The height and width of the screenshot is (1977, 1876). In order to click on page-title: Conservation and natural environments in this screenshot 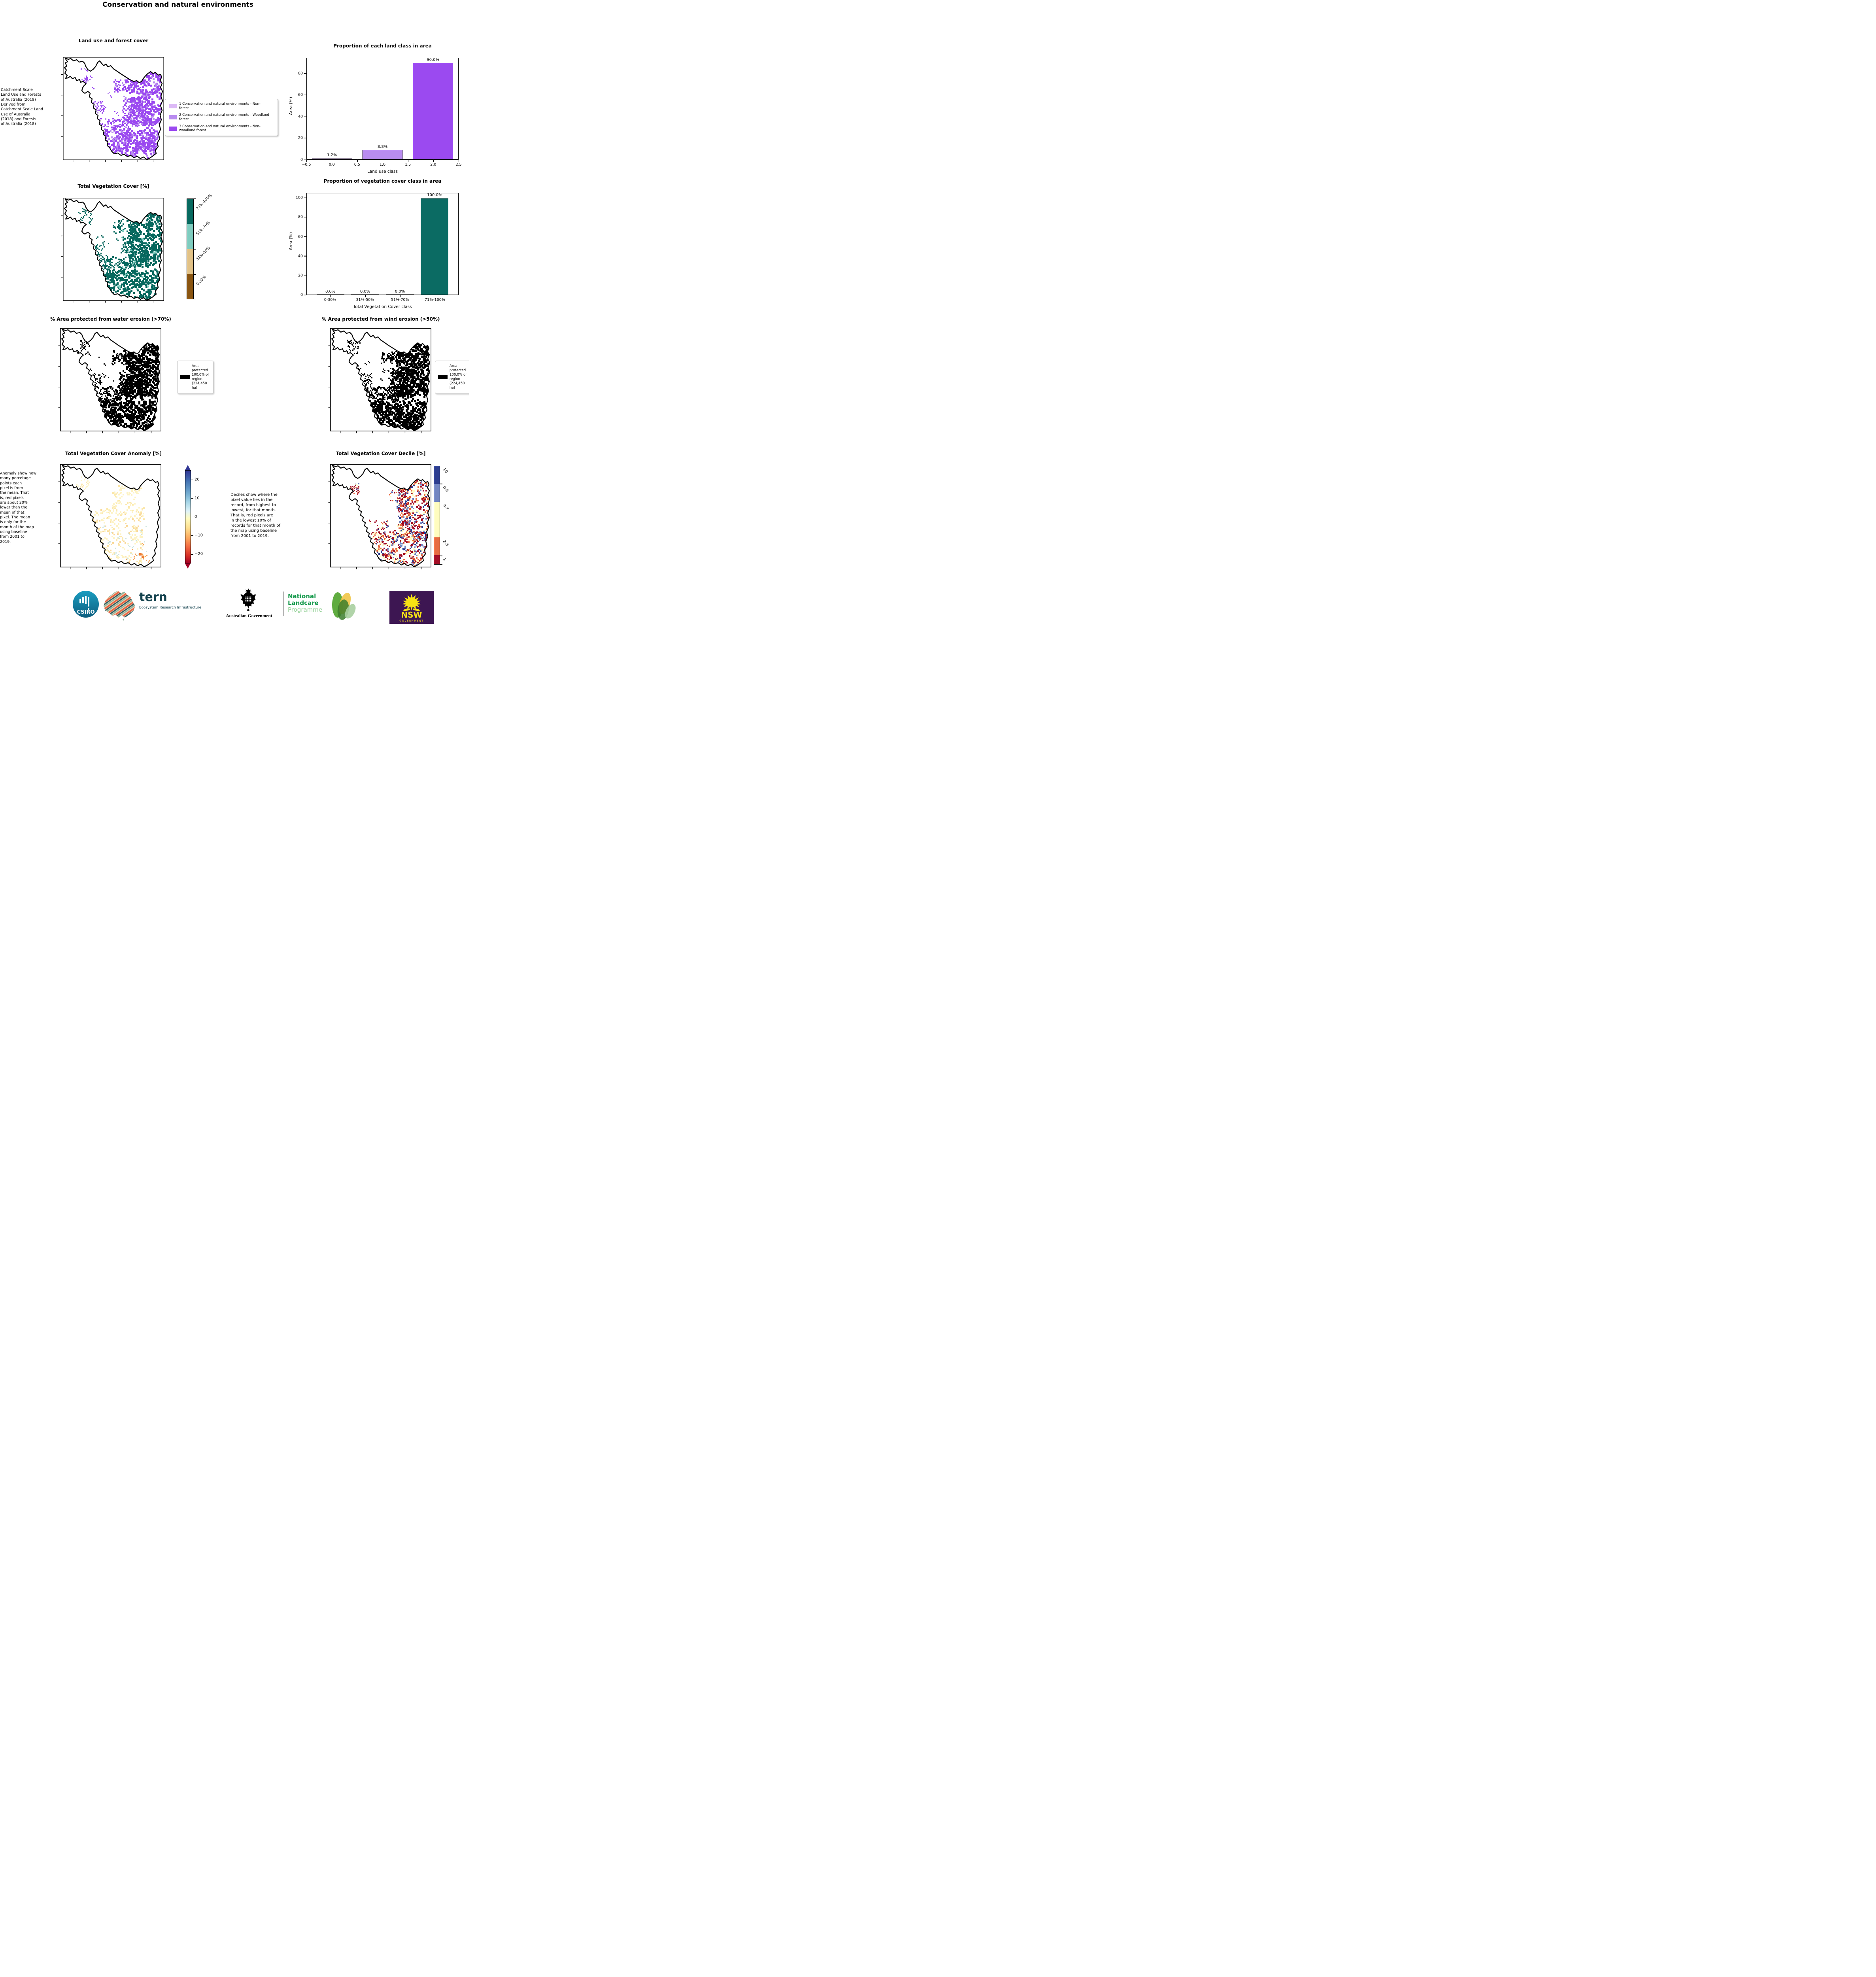, I will do `click(177, 5)`.